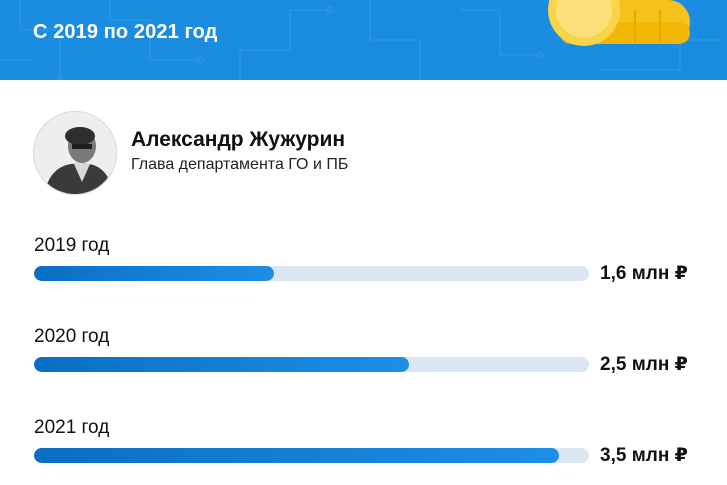  What do you see at coordinates (72, 427) in the screenshot?
I see `bar-label-2: 2021 год` at bounding box center [72, 427].